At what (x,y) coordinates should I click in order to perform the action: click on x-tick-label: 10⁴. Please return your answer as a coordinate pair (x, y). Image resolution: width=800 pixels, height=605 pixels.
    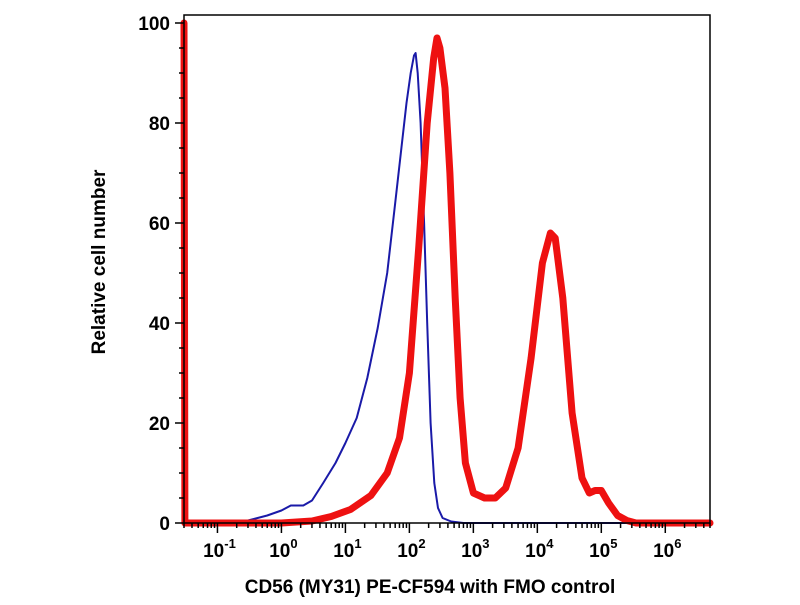
    Looking at the image, I should click on (539, 549).